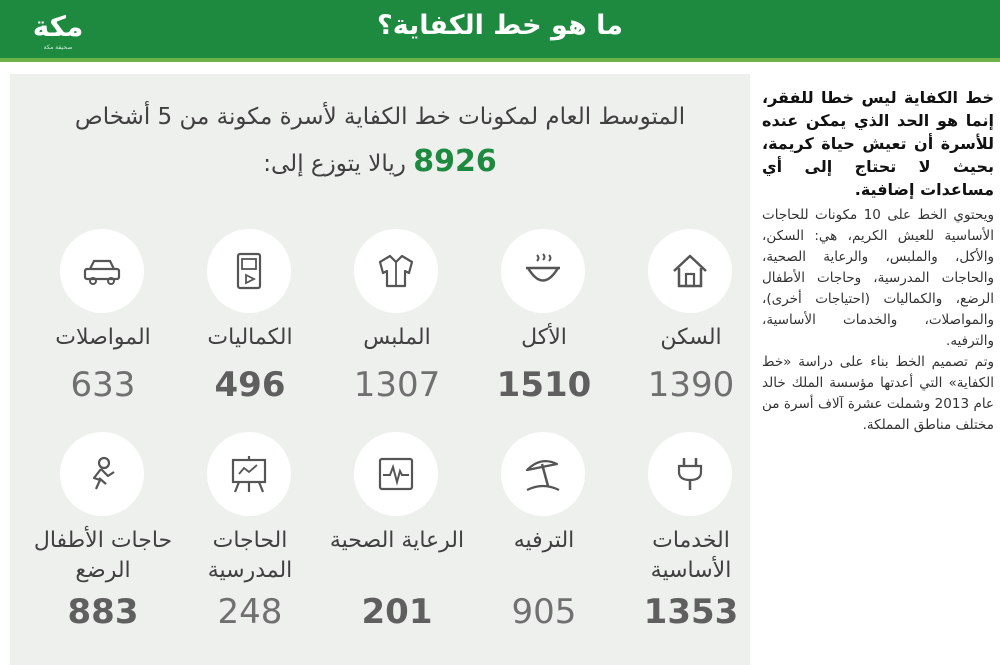  Describe the element at coordinates (691, 555) in the screenshot. I see `item-label: الخدمات الأساسية` at that location.